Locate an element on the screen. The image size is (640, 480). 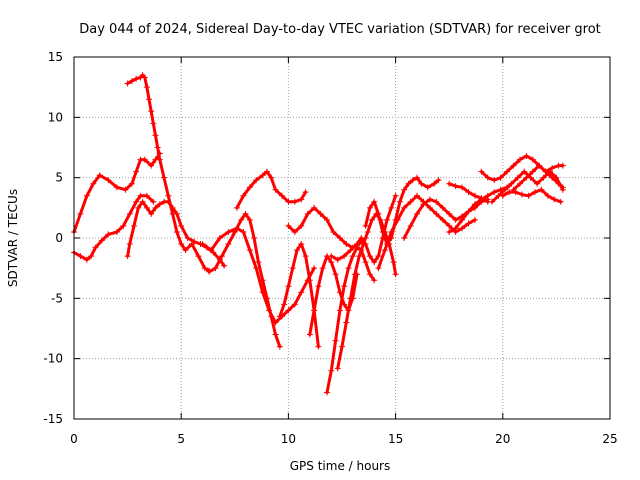
y-tick-label: 5 is located at coordinates (59, 178).